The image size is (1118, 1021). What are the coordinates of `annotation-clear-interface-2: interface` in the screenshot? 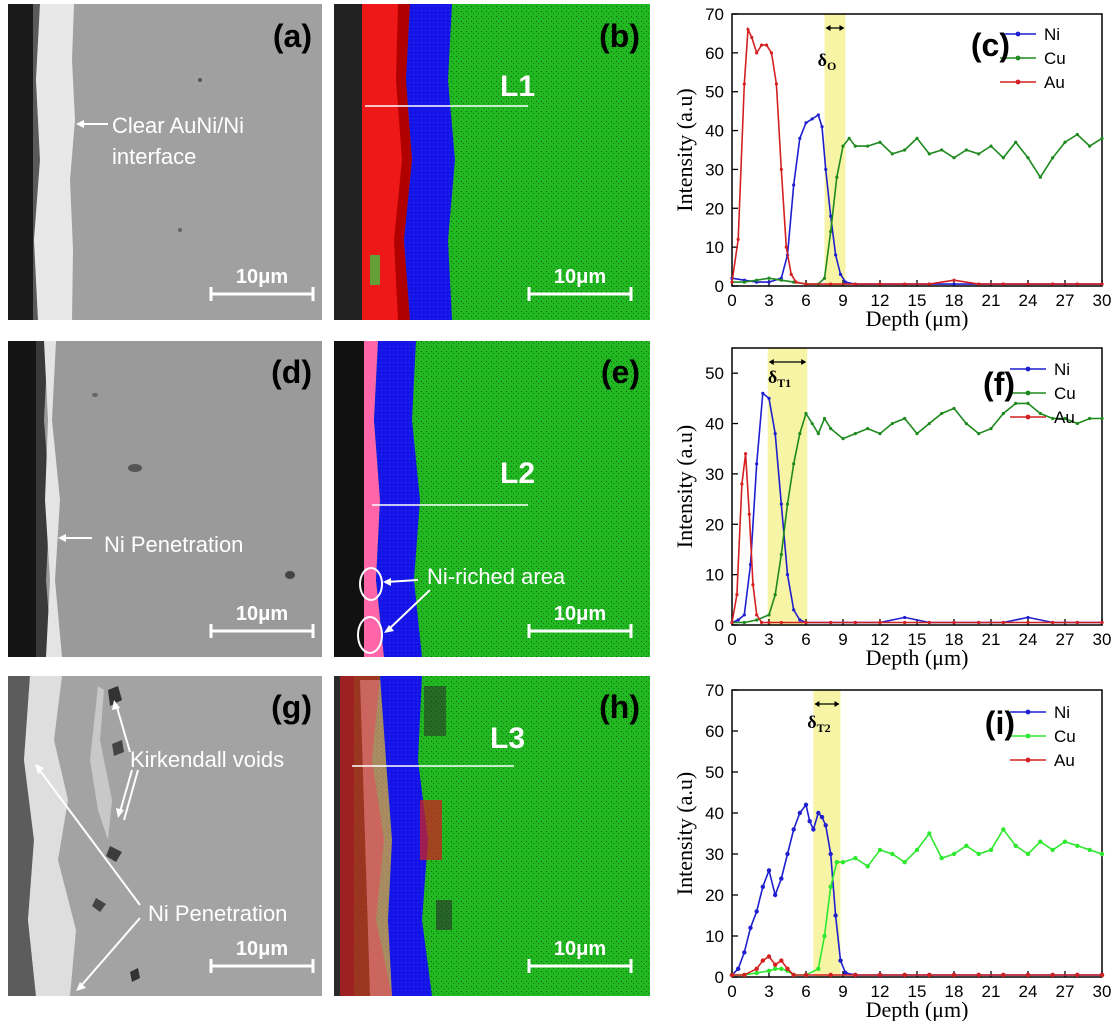 It's located at (154, 156).